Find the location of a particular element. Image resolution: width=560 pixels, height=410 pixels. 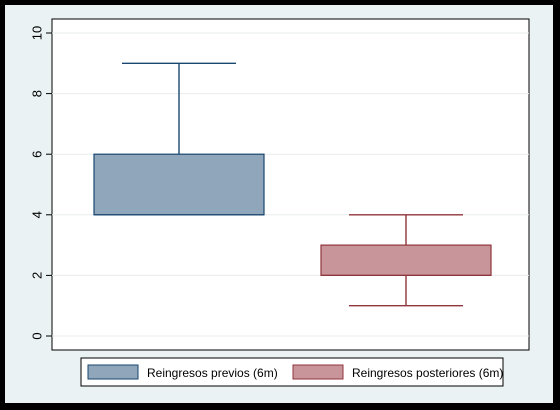

legend-swatch-posteriores is located at coordinates (318, 372).